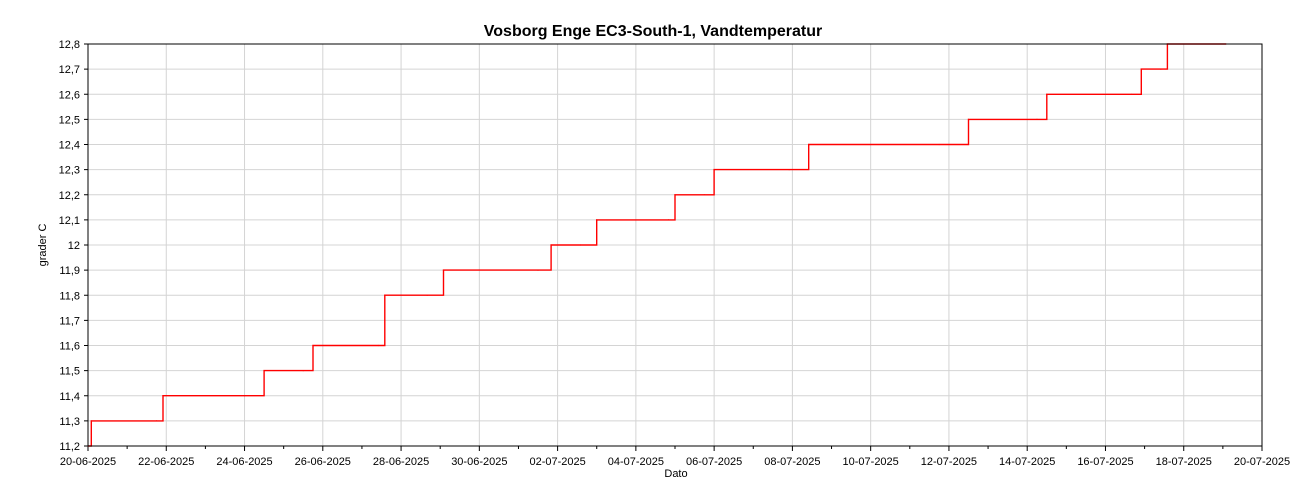  Describe the element at coordinates (323, 462) in the screenshot. I see `x-tick-label: 26-06-2025` at that location.